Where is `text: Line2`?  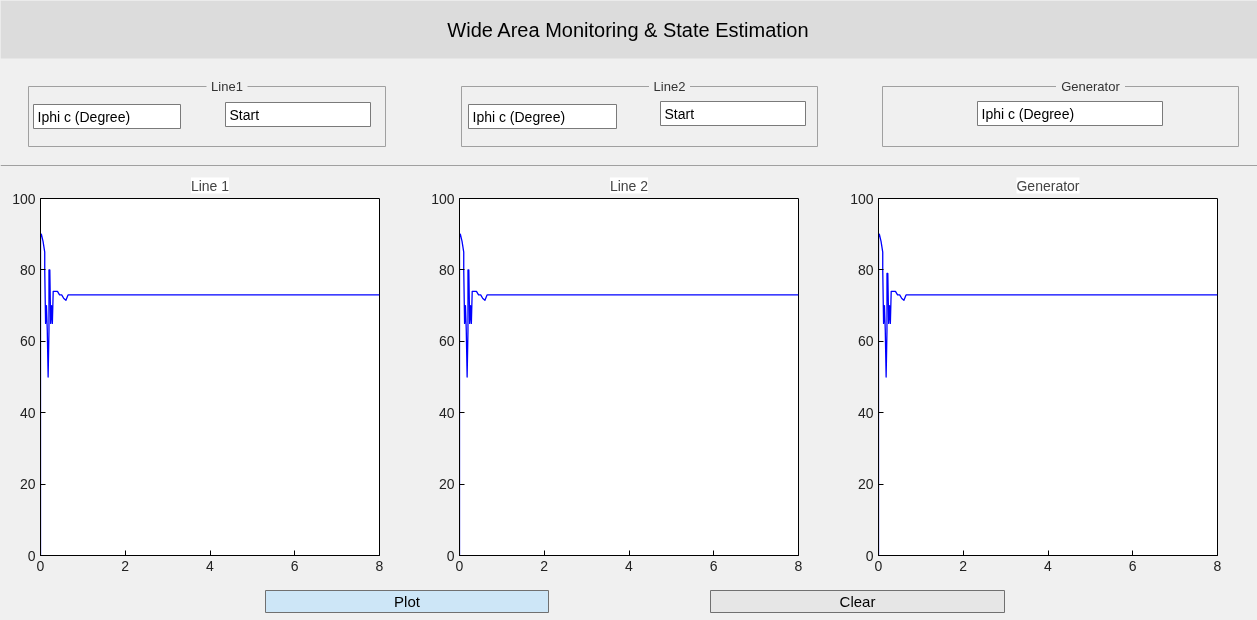 text: Line2 is located at coordinates (669, 86).